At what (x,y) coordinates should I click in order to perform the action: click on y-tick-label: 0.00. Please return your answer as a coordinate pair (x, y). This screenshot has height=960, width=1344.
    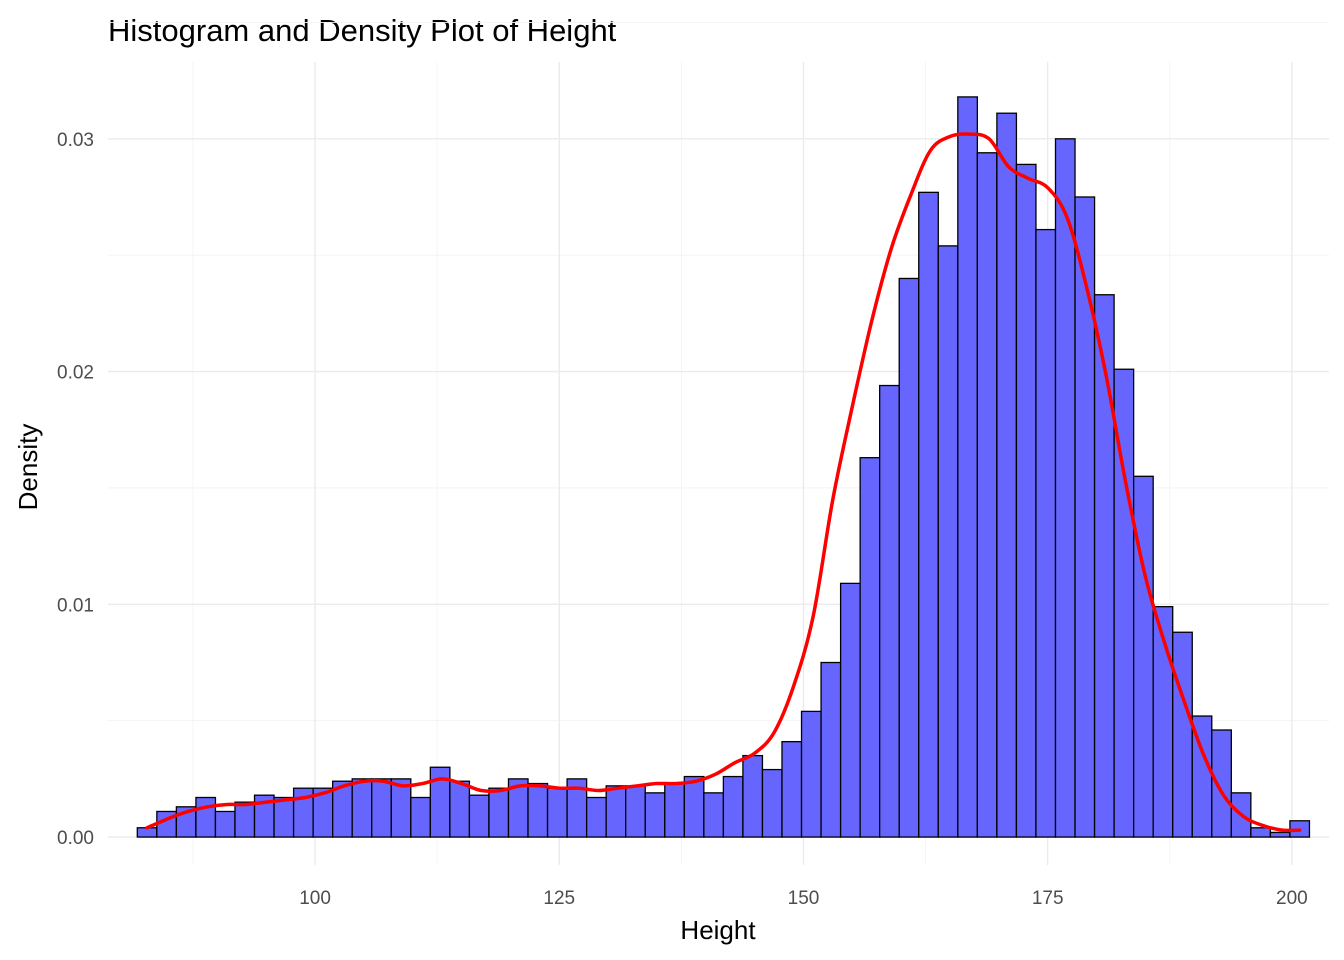
    Looking at the image, I should click on (75, 838).